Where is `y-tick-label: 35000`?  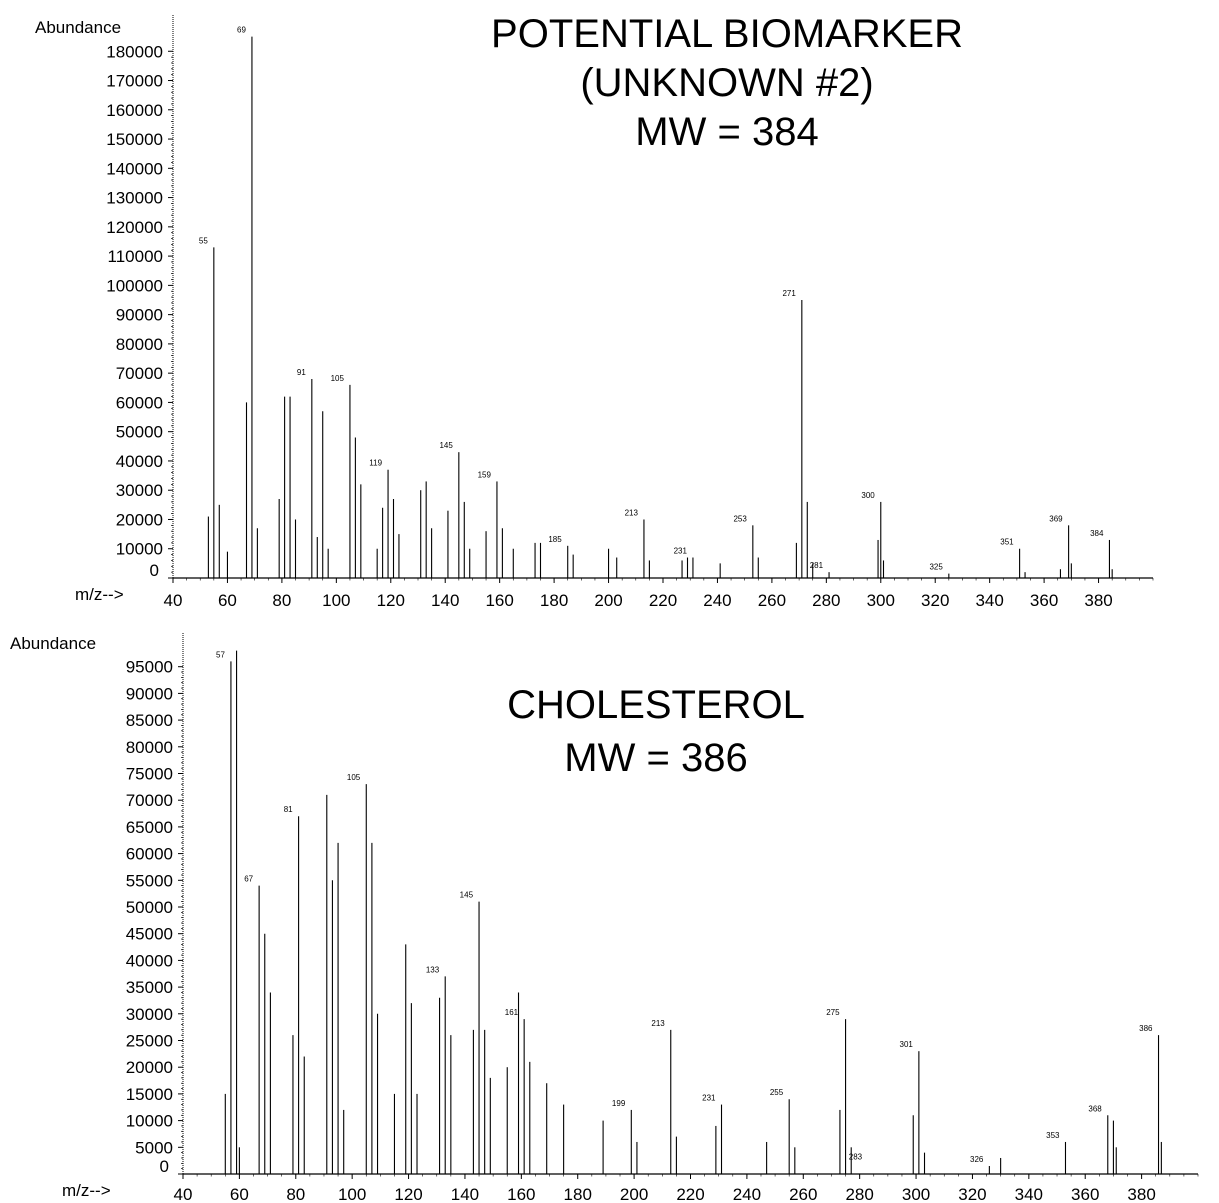 y-tick-label: 35000 is located at coordinates (149, 987).